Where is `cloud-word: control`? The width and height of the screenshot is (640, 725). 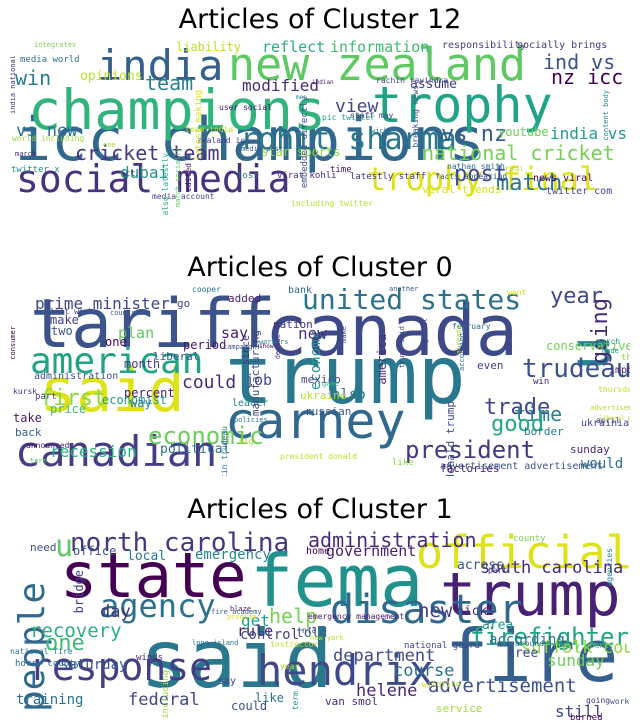
cloud-word: control is located at coordinates (270, 635).